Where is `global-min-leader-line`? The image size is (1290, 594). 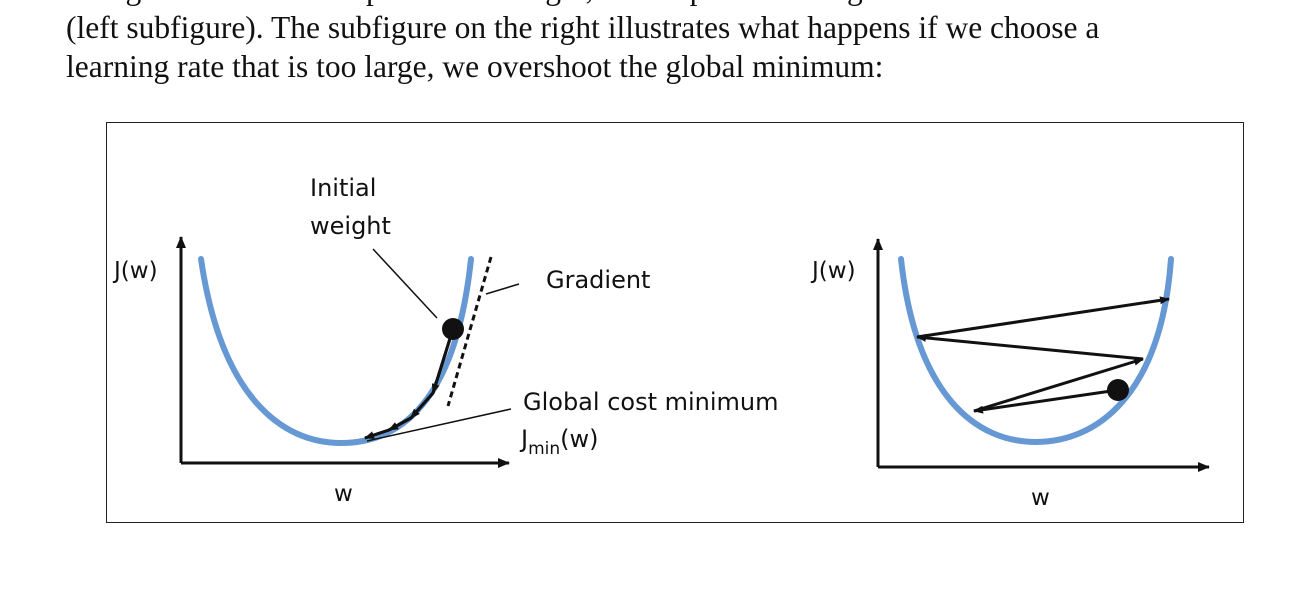
global-min-leader-line is located at coordinates (439, 425).